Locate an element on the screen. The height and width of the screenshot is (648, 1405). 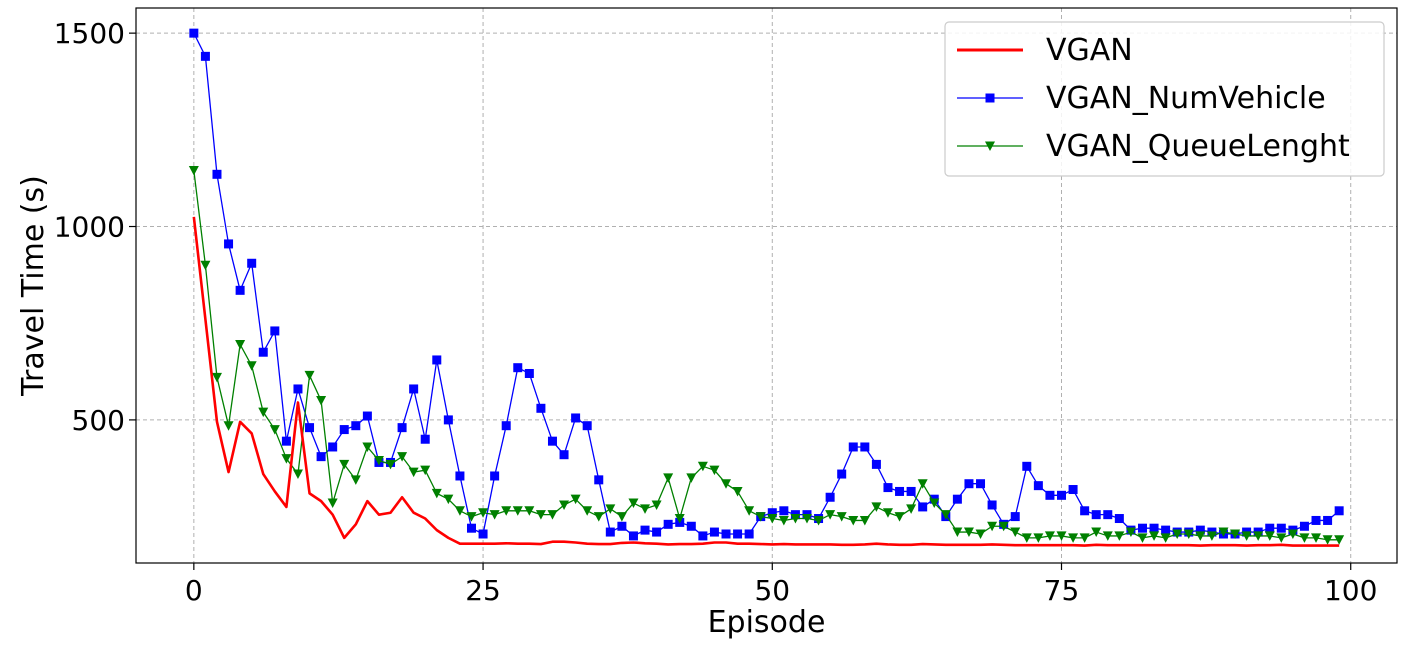
legend-label: VGAN is located at coordinates (1089, 50).